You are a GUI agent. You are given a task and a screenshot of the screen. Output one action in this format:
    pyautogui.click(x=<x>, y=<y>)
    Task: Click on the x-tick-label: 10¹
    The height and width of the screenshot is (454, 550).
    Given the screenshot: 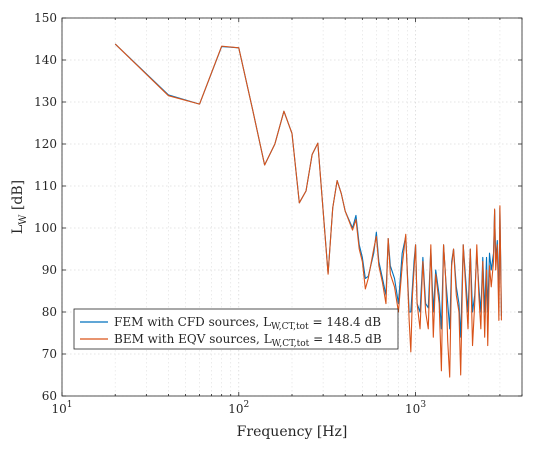 What is the action you would take?
    pyautogui.click(x=61, y=408)
    